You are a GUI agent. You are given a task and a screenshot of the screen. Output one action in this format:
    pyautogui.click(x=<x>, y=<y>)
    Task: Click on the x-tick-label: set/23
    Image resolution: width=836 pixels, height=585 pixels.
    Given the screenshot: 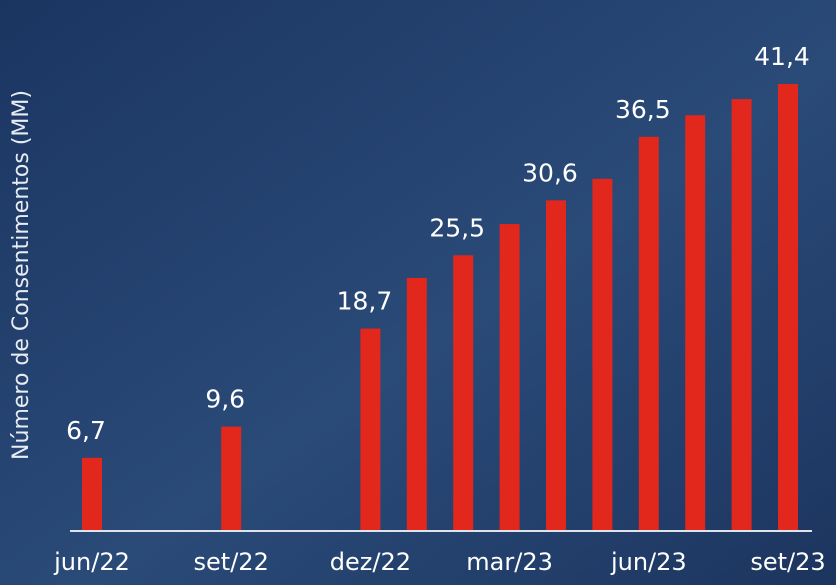 What is the action you would take?
    pyautogui.click(x=787, y=562)
    